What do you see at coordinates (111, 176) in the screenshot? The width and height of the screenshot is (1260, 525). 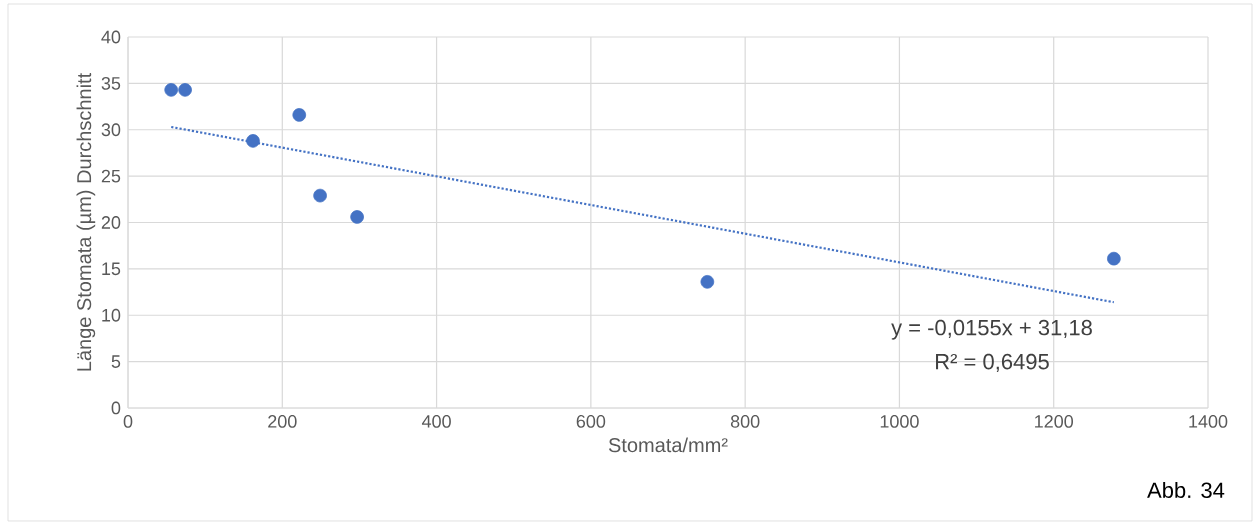 I see `y-tick-label: 25` at bounding box center [111, 176].